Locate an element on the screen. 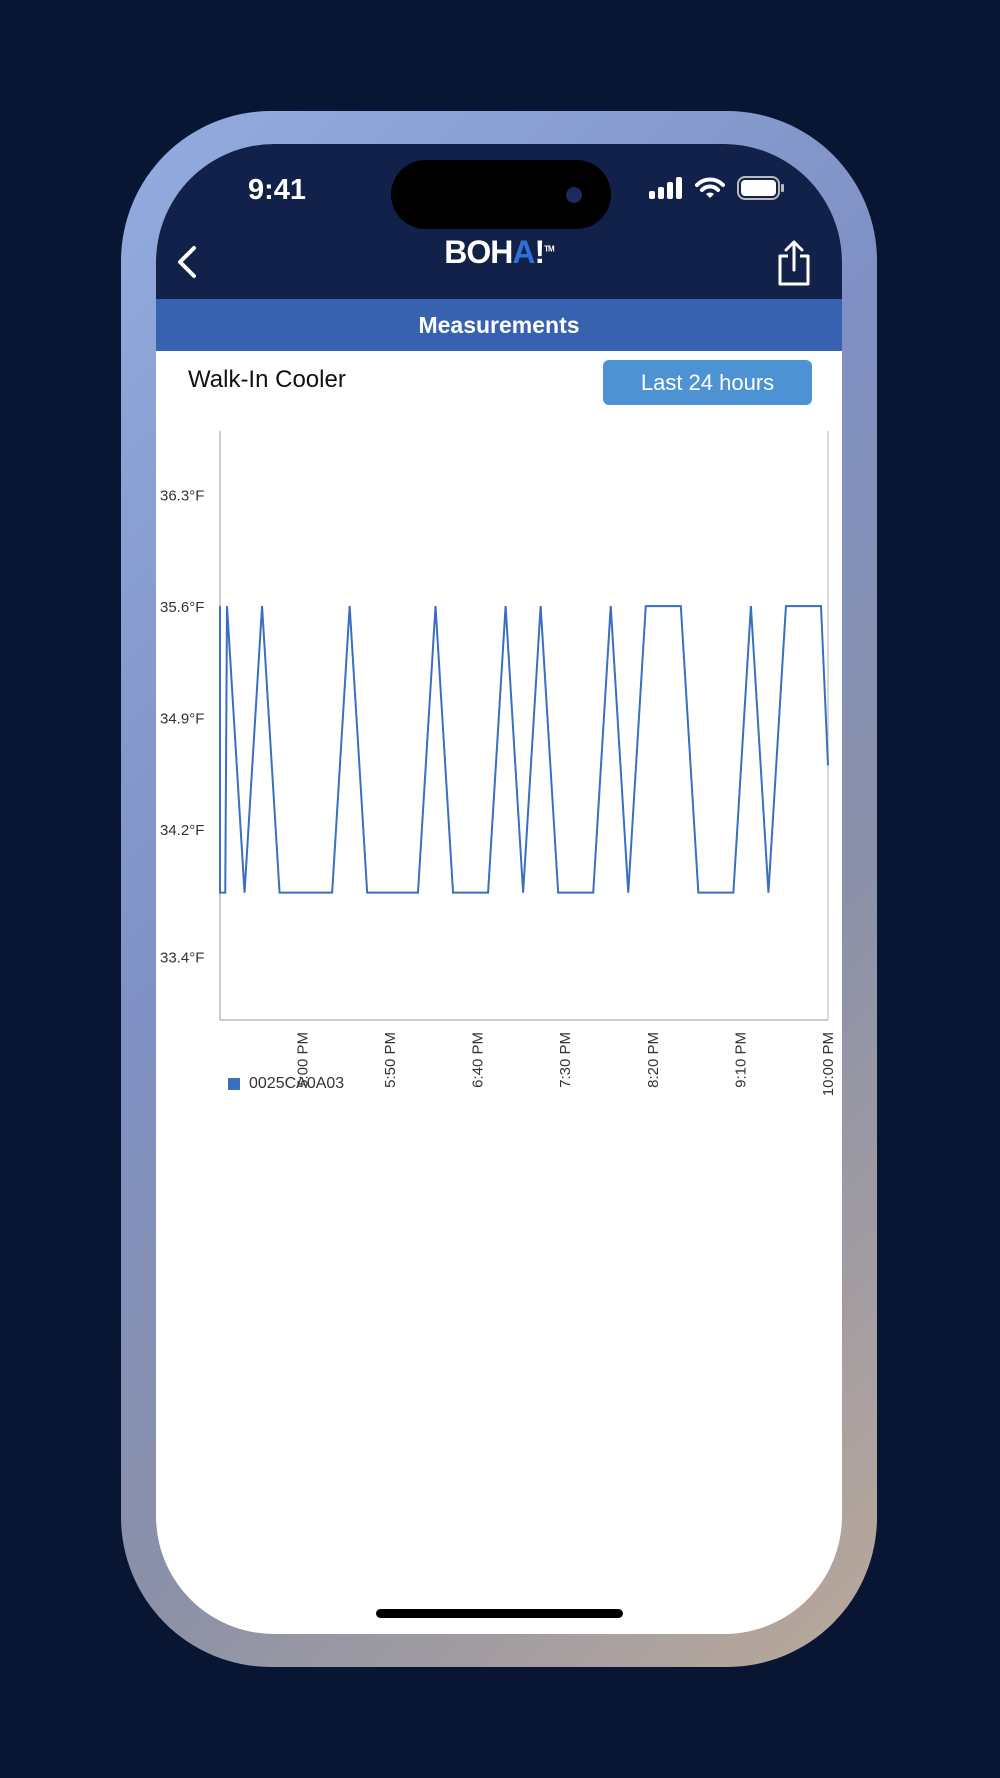 The width and height of the screenshot is (1000, 1778). signal-icon is located at coordinates (665, 188).